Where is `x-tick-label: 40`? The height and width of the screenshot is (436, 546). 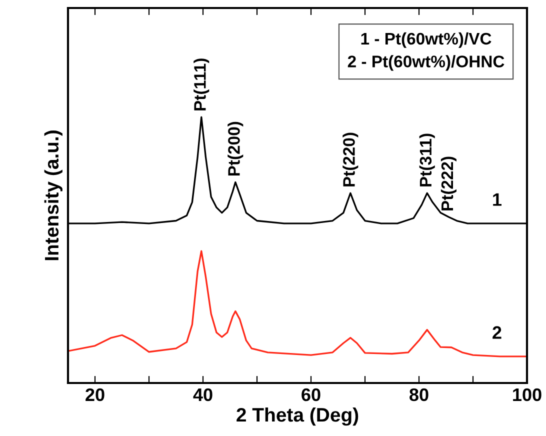 x-tick-label: 40 is located at coordinates (202, 395).